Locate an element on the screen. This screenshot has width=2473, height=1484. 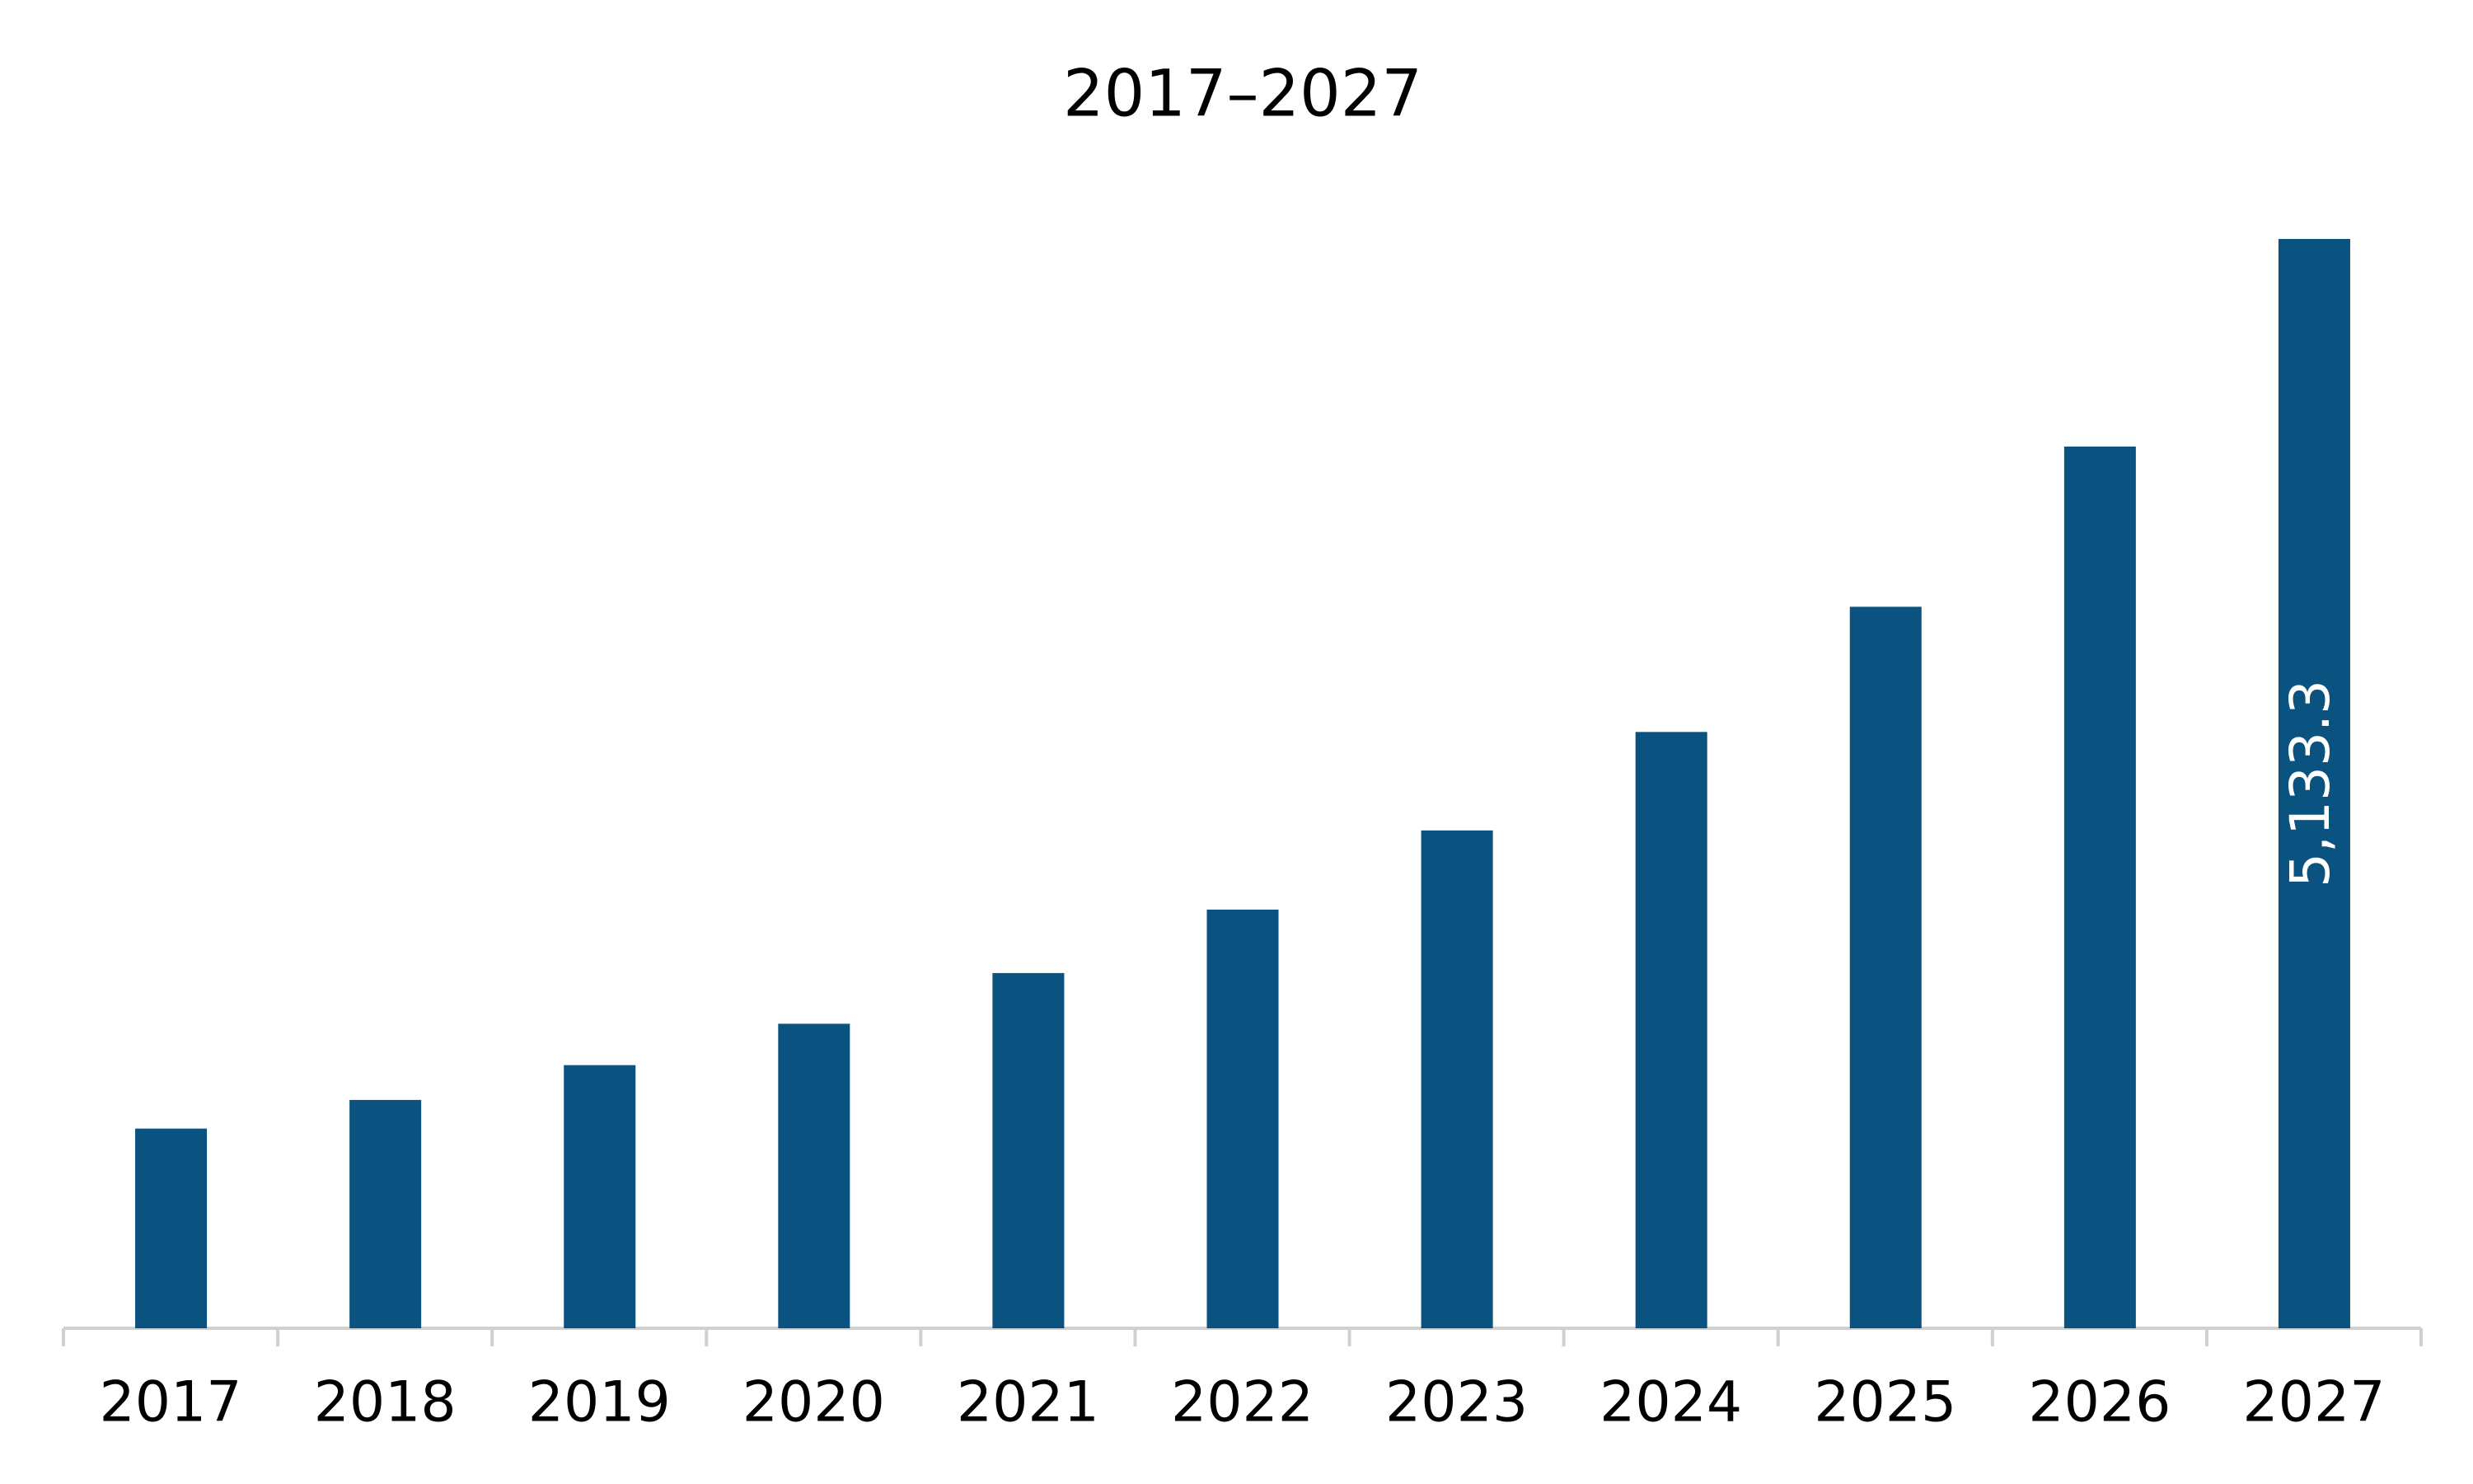
x-tick-label: 2026 is located at coordinates (2099, 1402).